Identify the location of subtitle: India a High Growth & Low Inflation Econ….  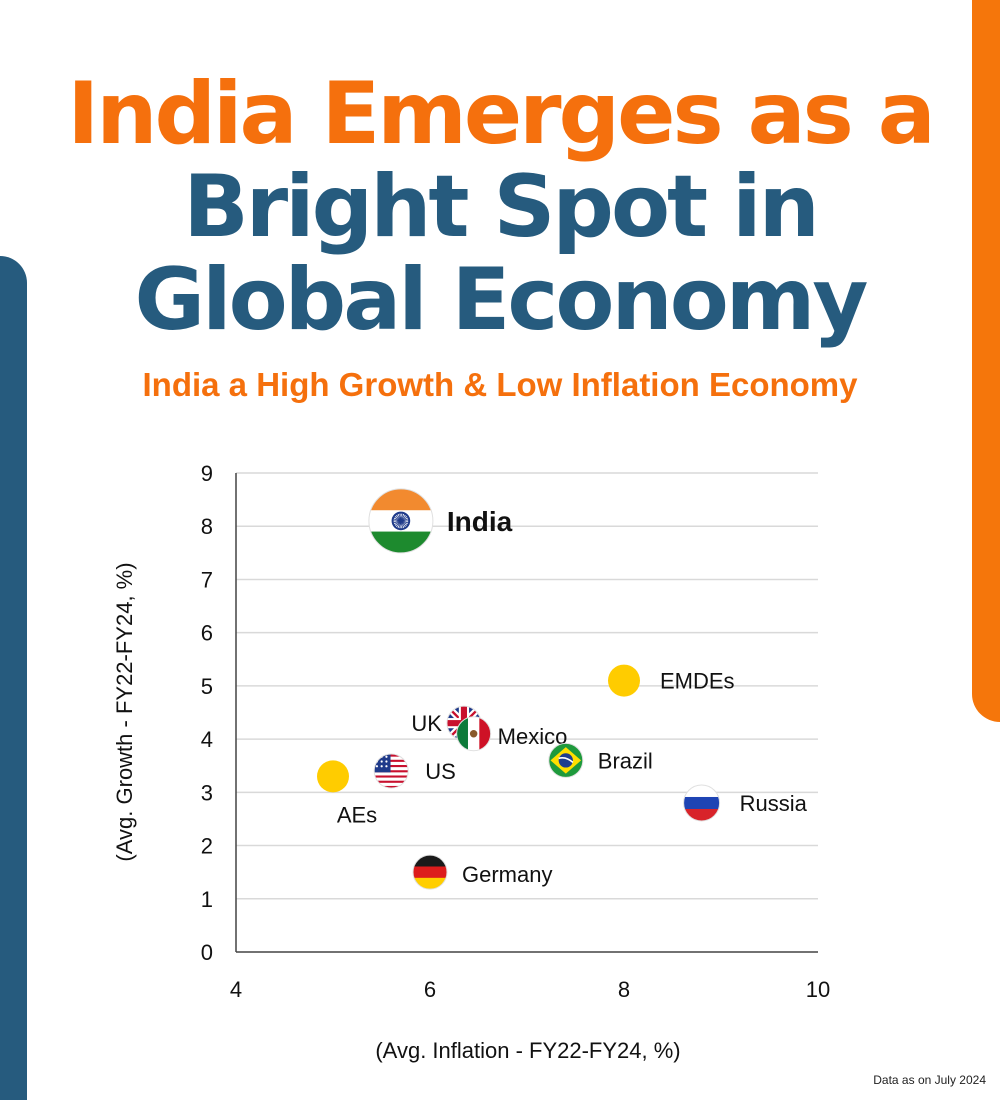
(500, 384).